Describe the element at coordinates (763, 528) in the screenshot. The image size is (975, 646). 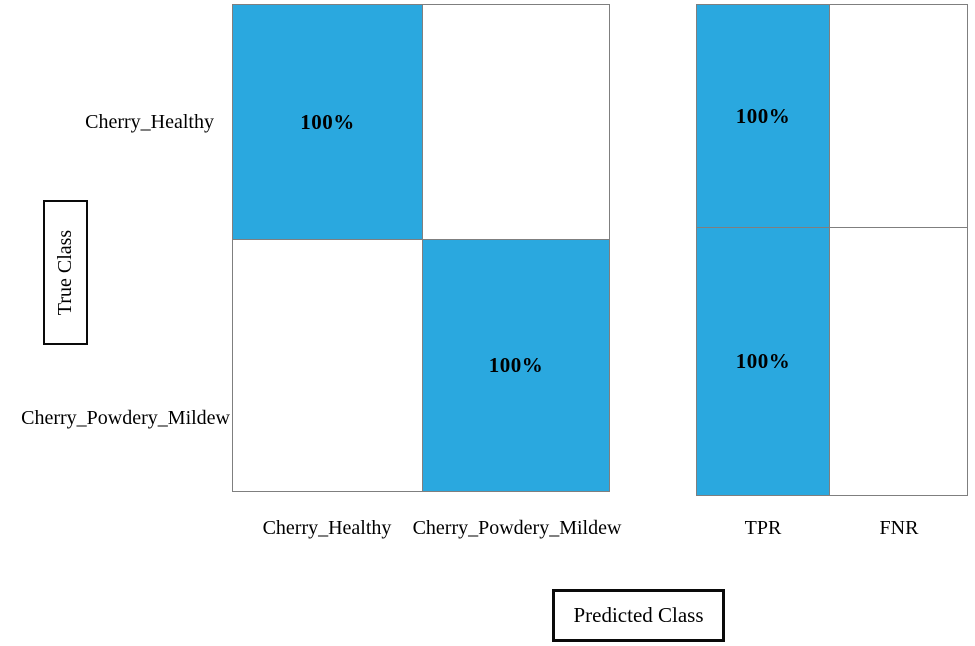
I see `x-tick-tpr: TPR` at that location.